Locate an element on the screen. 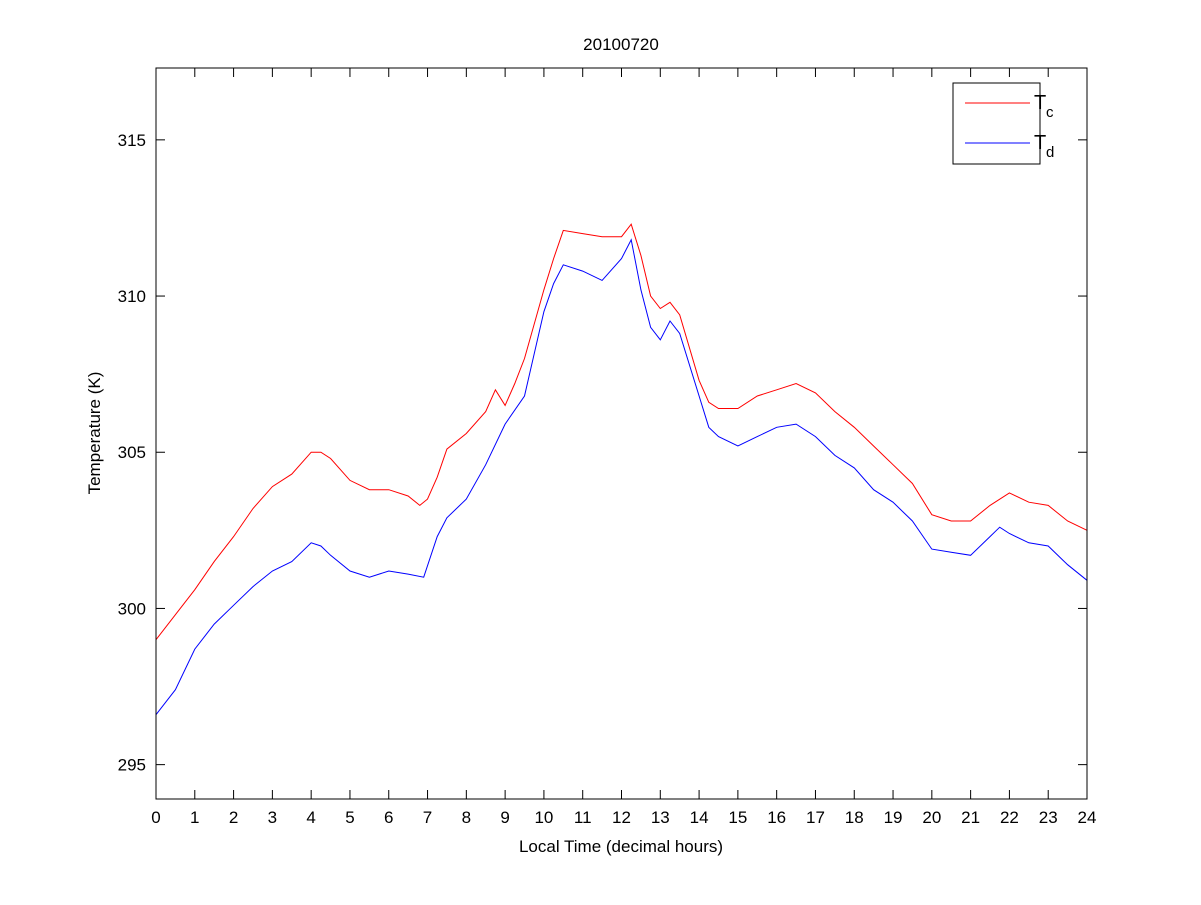 The width and height of the screenshot is (1201, 905). x-tick-label: 16 is located at coordinates (776, 817).